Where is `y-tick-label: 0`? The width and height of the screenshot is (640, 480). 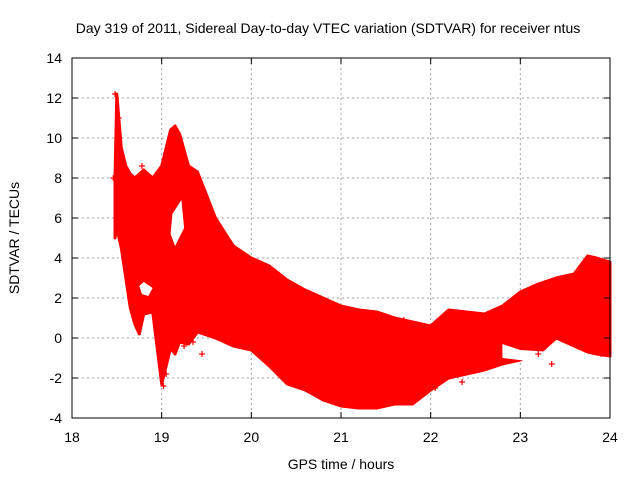 y-tick-label: 0 is located at coordinates (58, 338).